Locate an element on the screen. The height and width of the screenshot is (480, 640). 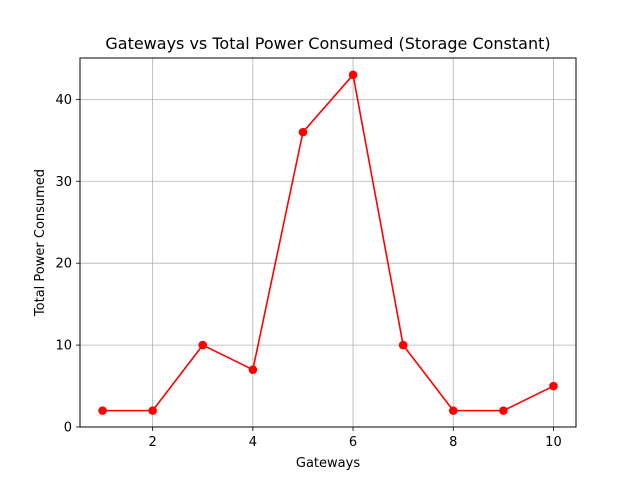
x-tick-label: 4 is located at coordinates (253, 442).